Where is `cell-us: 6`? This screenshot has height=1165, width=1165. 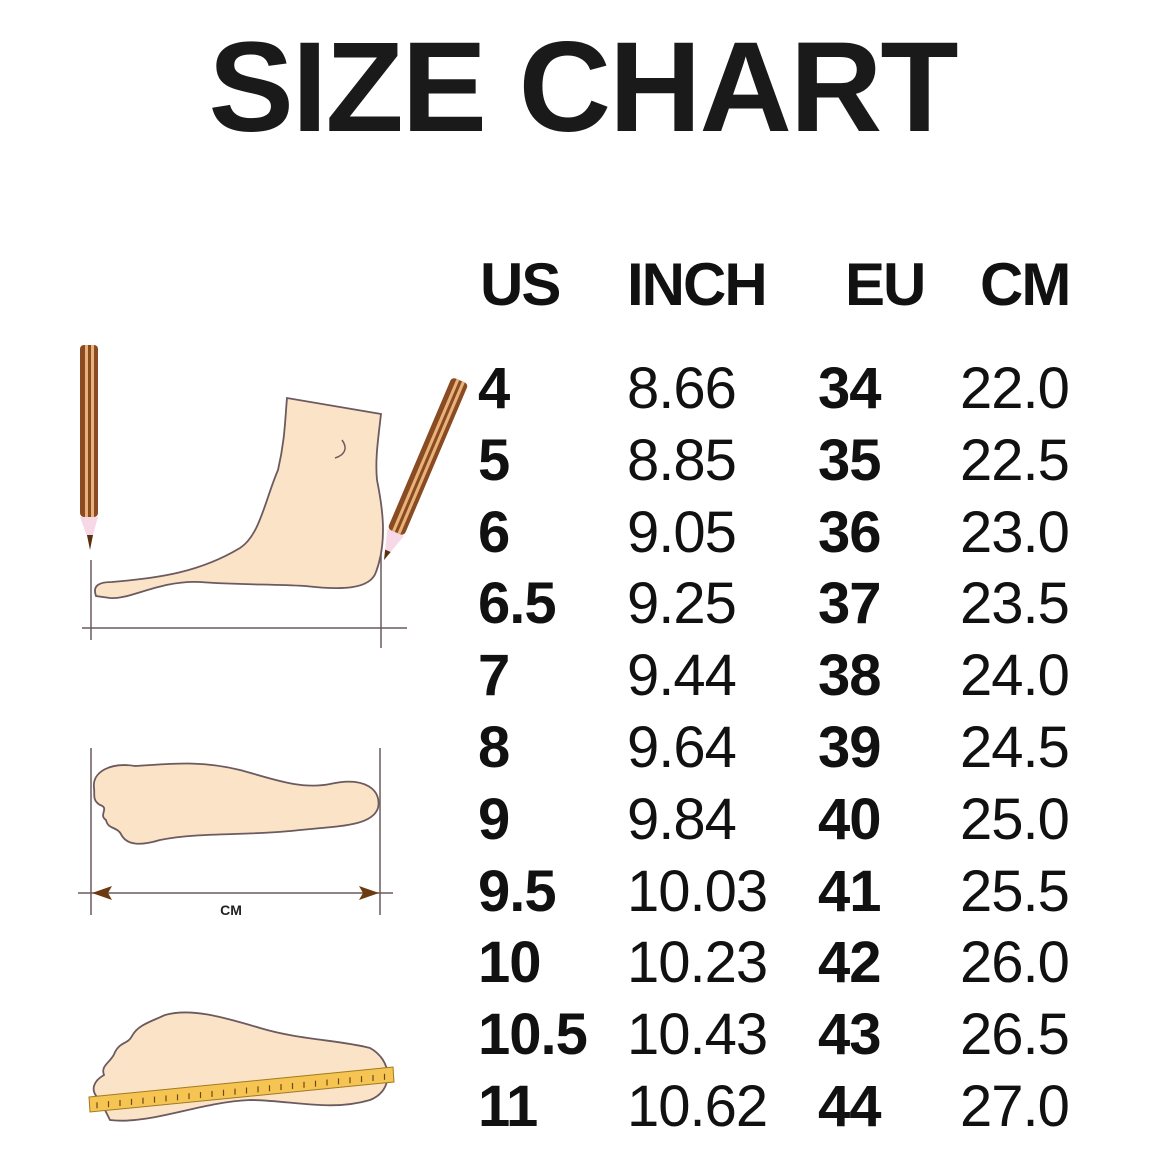 cell-us: 6 is located at coordinates (494, 532).